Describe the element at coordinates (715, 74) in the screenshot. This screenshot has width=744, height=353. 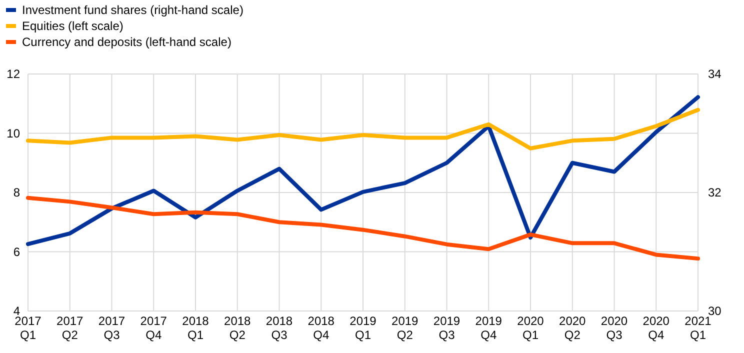
I see `y2-tick-label: 34` at that location.